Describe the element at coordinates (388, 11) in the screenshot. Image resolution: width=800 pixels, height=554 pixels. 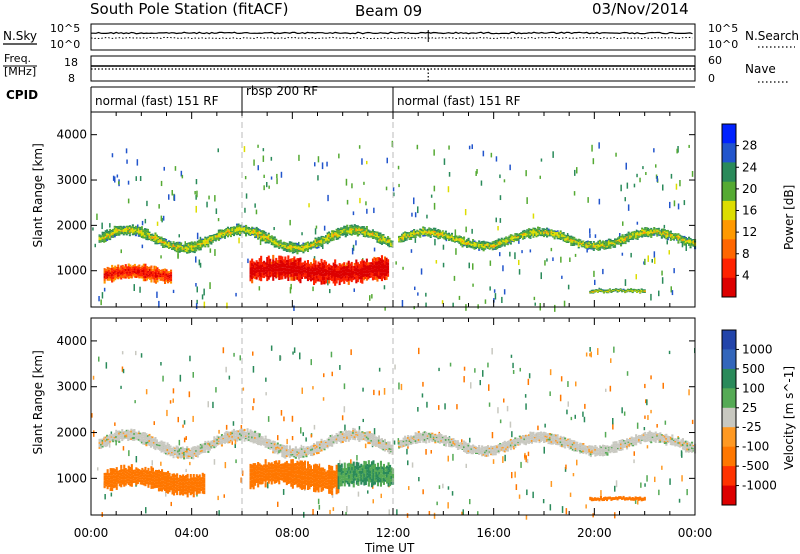
I see `beam-title: Beam 09` at that location.